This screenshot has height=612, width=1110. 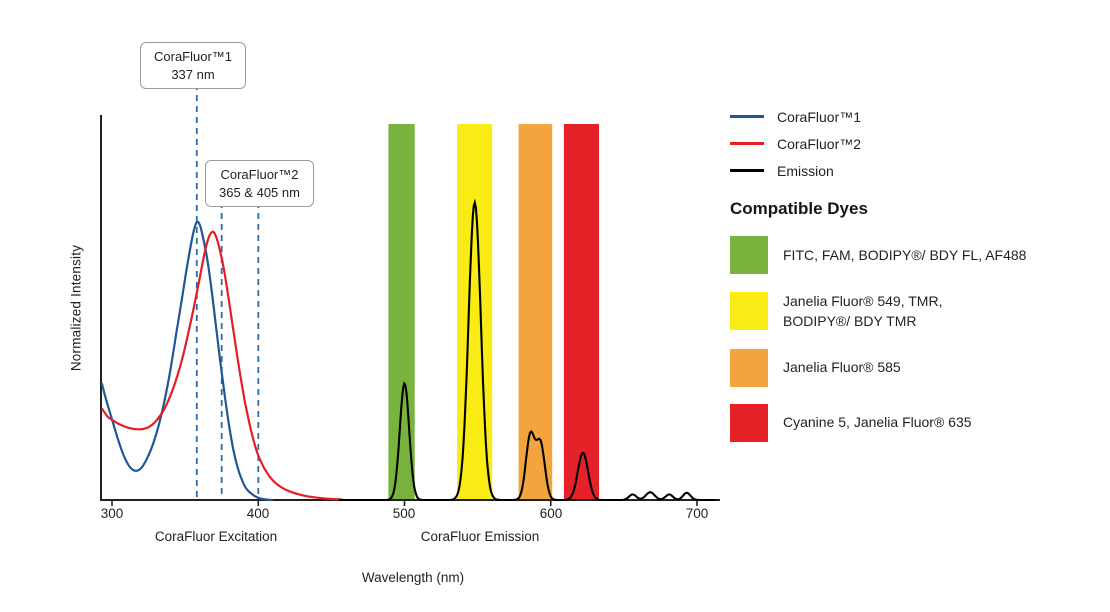 What do you see at coordinates (258, 513) in the screenshot?
I see `x-tick-400: 400` at bounding box center [258, 513].